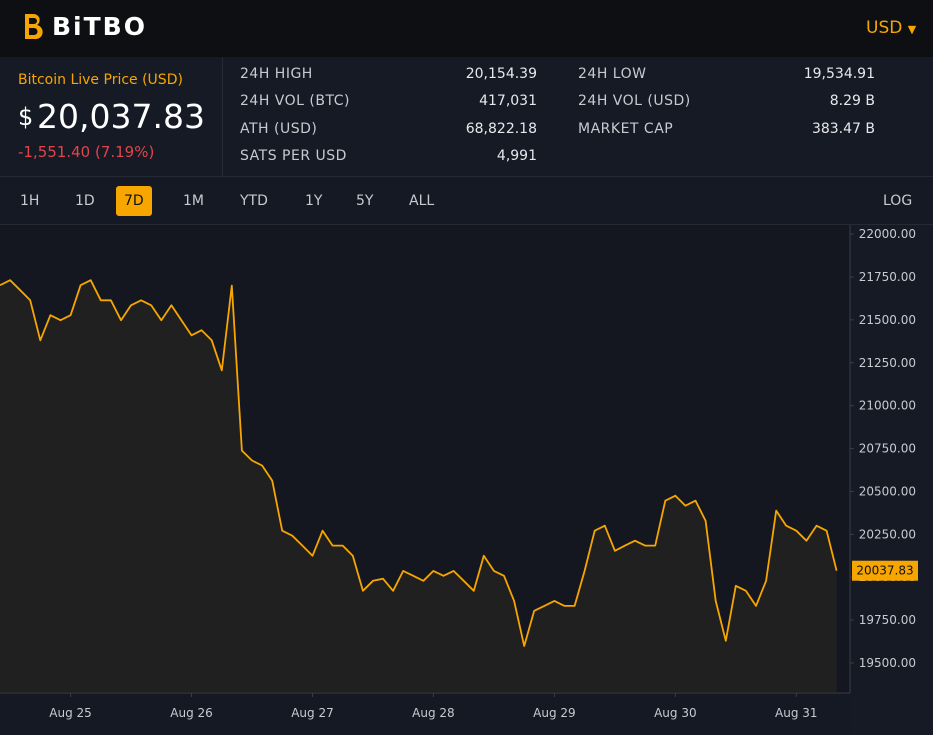 The width and height of the screenshot is (933, 735). I want to click on range-tab: ALL, so click(422, 201).